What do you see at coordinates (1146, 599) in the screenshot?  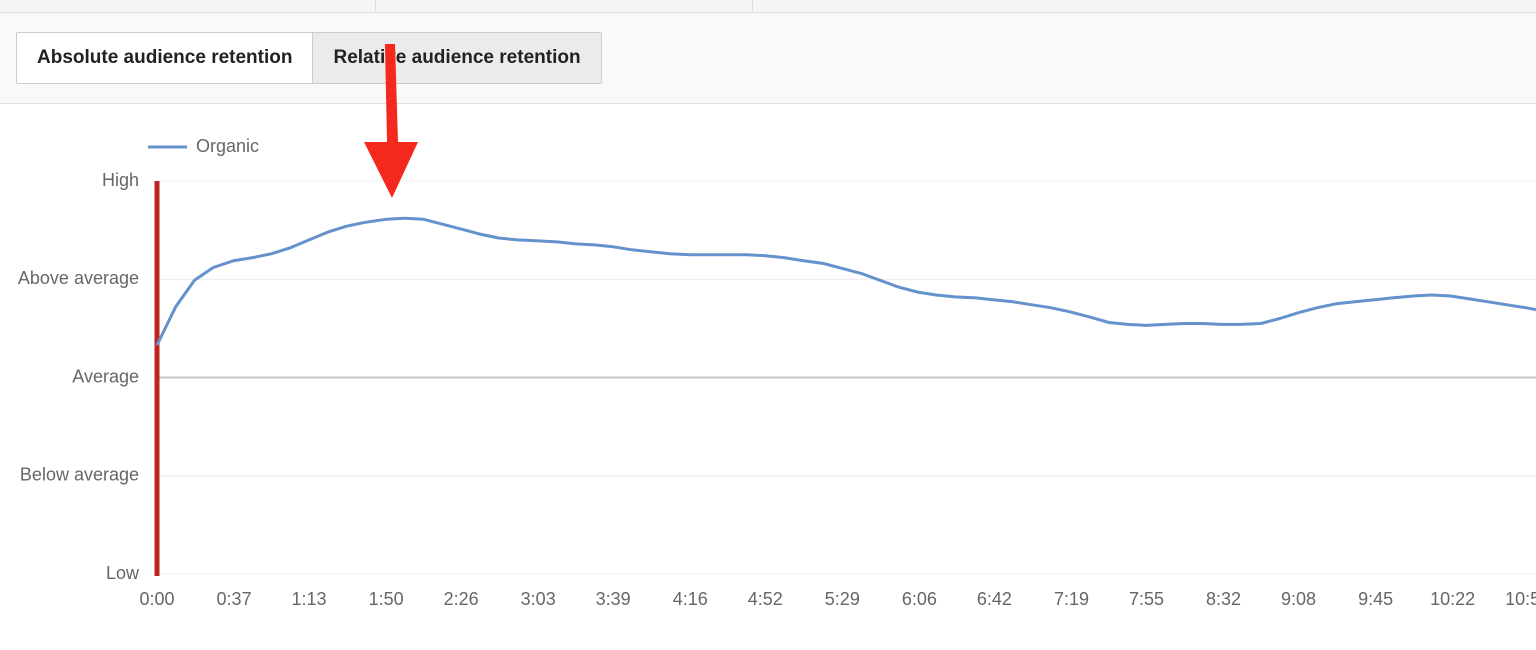 I see `x-tick-label: 7:55` at bounding box center [1146, 599].